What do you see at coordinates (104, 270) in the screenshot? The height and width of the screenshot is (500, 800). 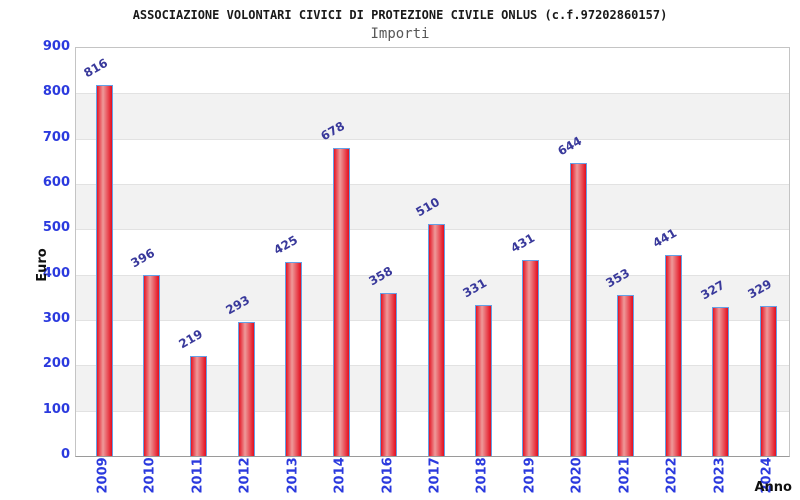 I see `bar-2009` at bounding box center [104, 270].